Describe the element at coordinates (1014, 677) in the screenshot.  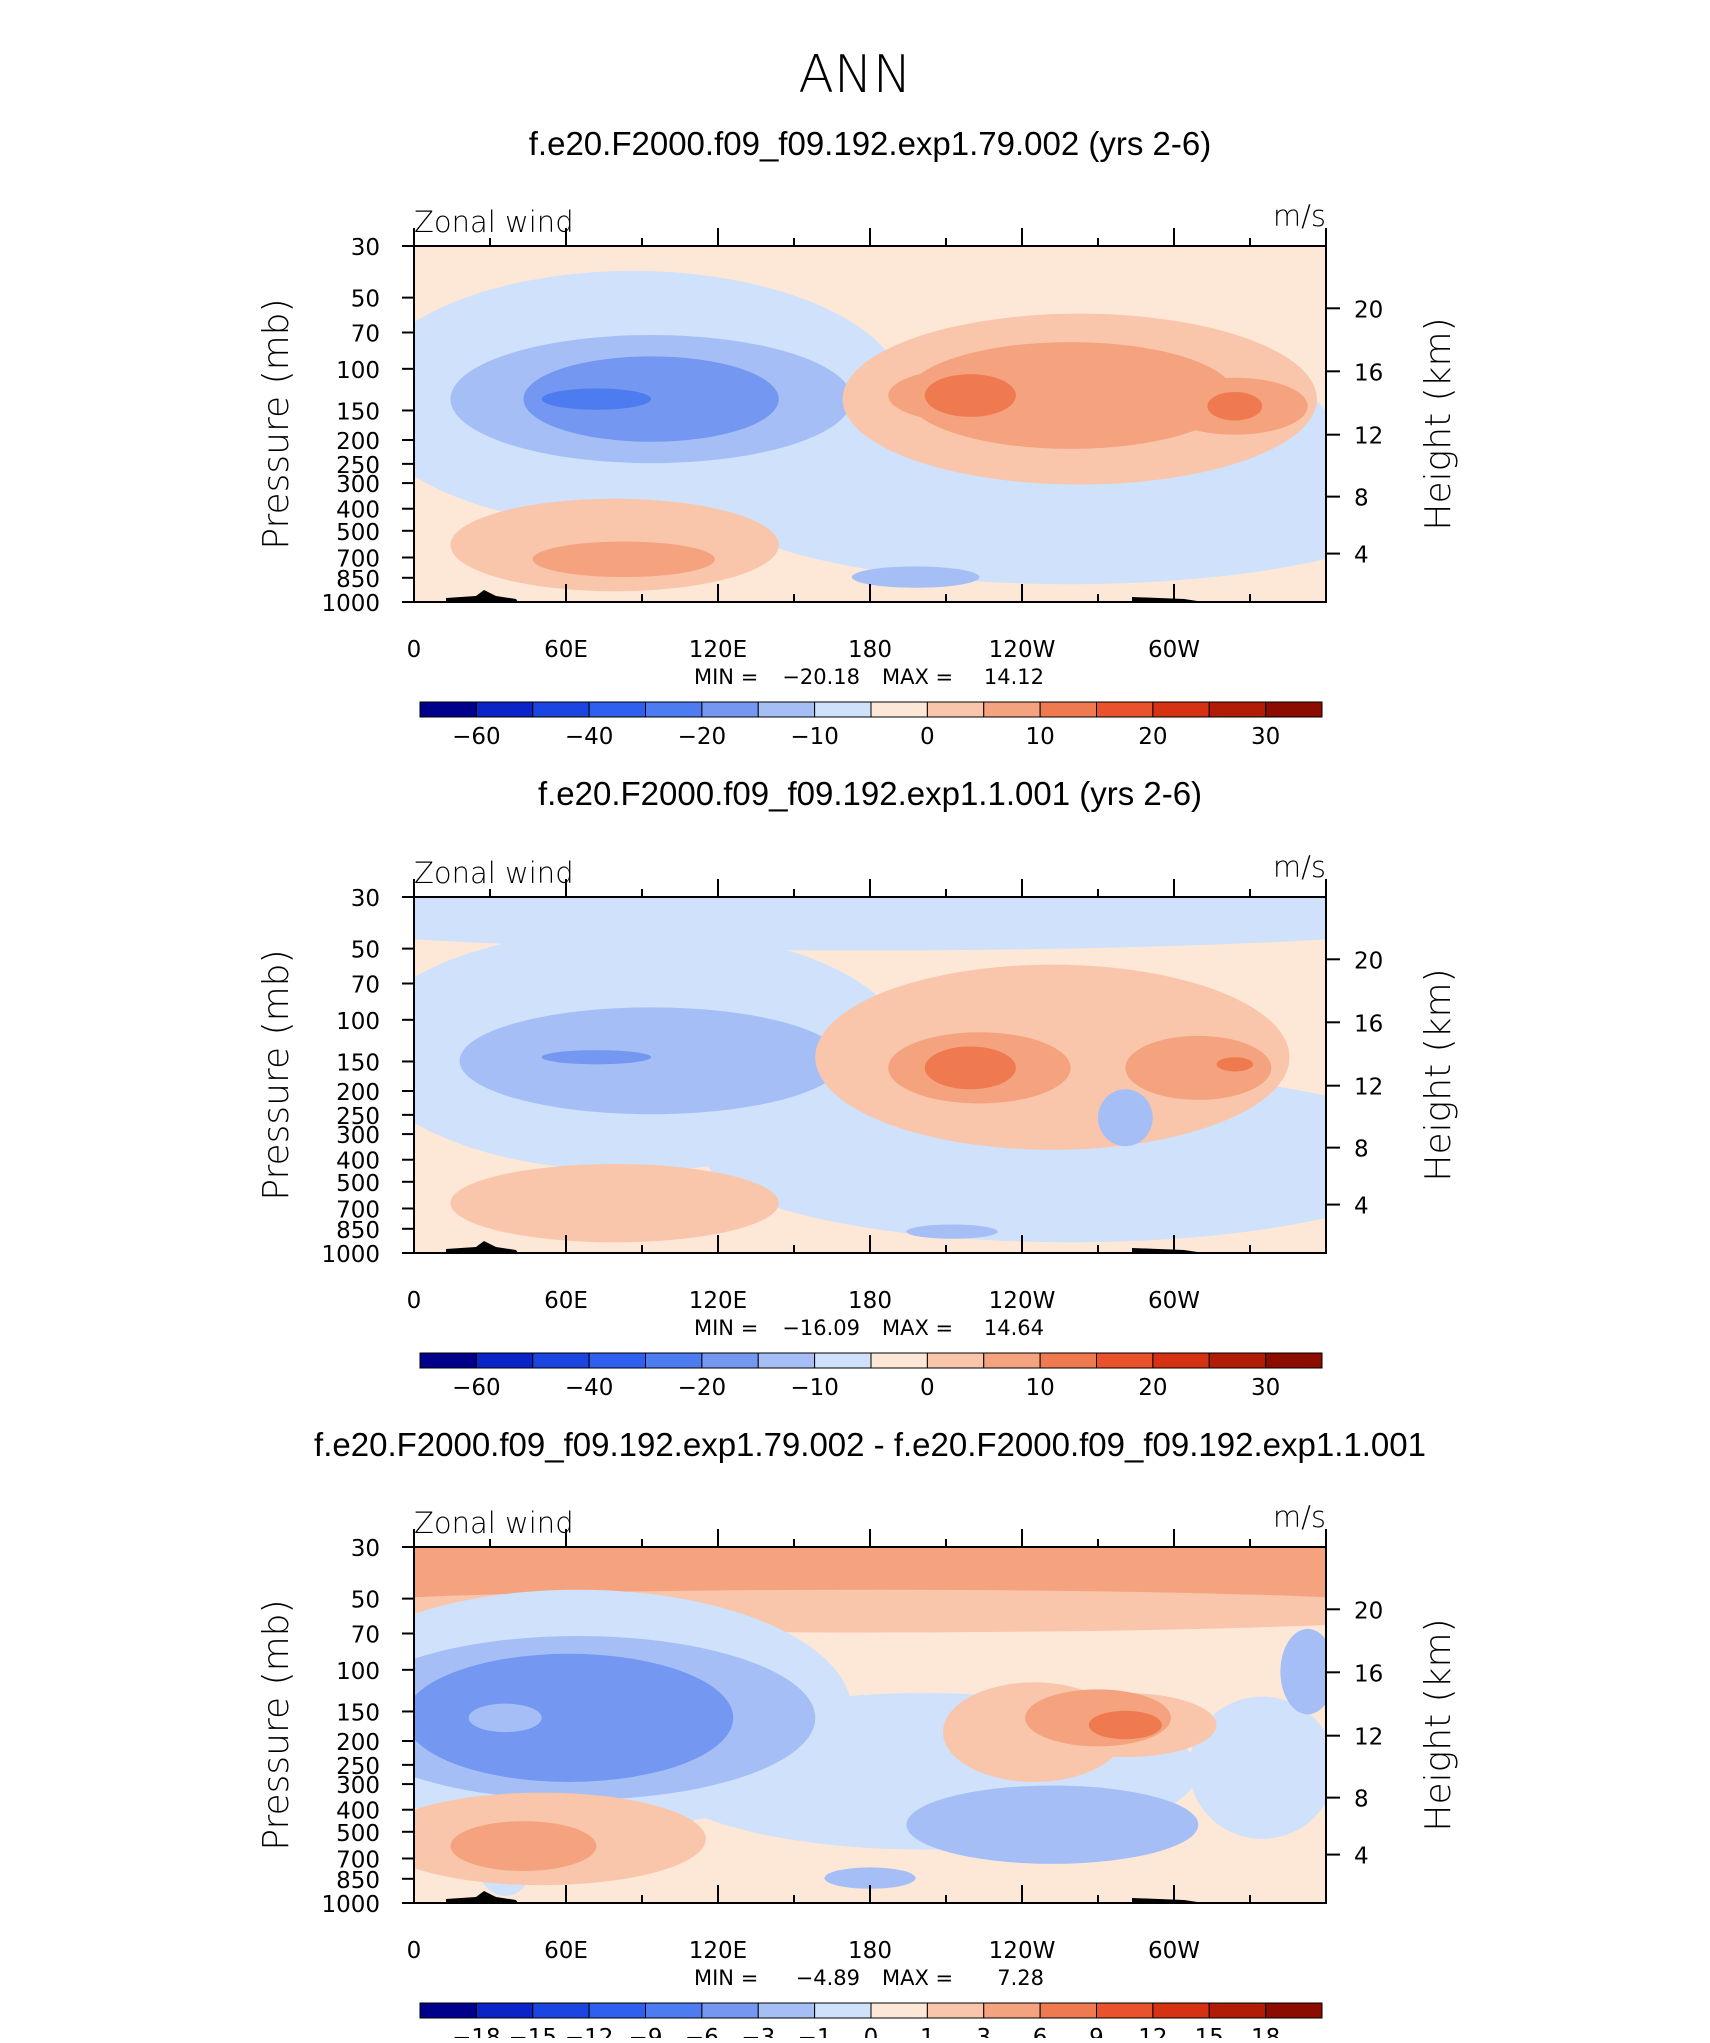
I see `max-value: 14.12` at that location.